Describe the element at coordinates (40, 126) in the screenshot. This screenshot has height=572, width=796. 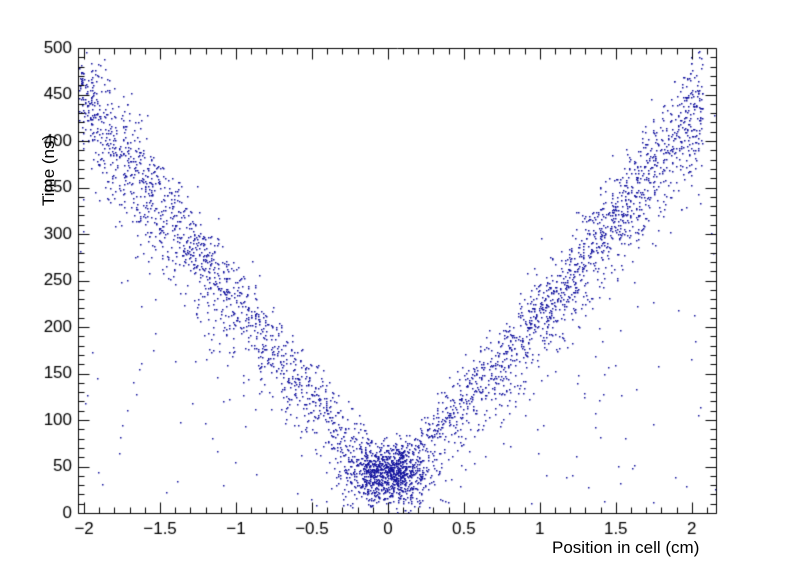
I see `y-axis-title-container: Time (ns)` at that location.